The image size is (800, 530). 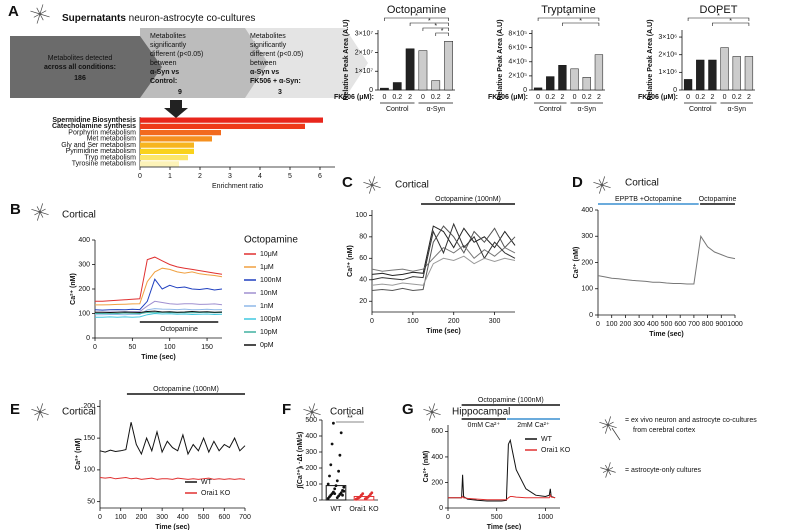 I want to click on stimulus-label: 2mM Ca²⁺, so click(x=533, y=425).